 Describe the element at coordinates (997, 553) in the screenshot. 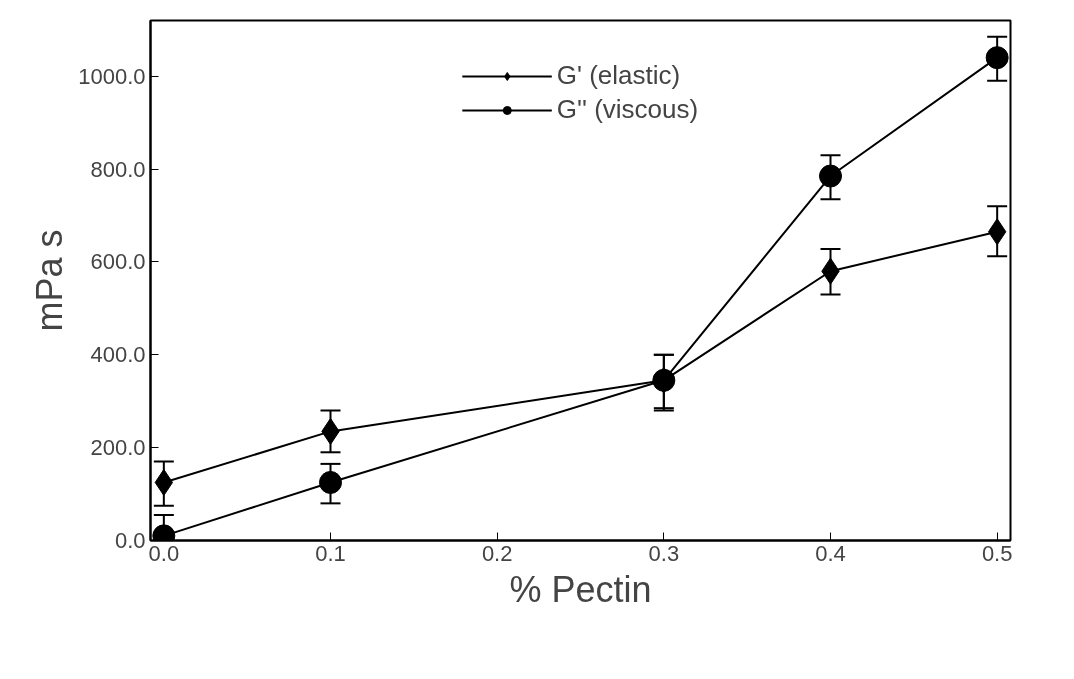

I see `x-tick-label: 0.5` at that location.